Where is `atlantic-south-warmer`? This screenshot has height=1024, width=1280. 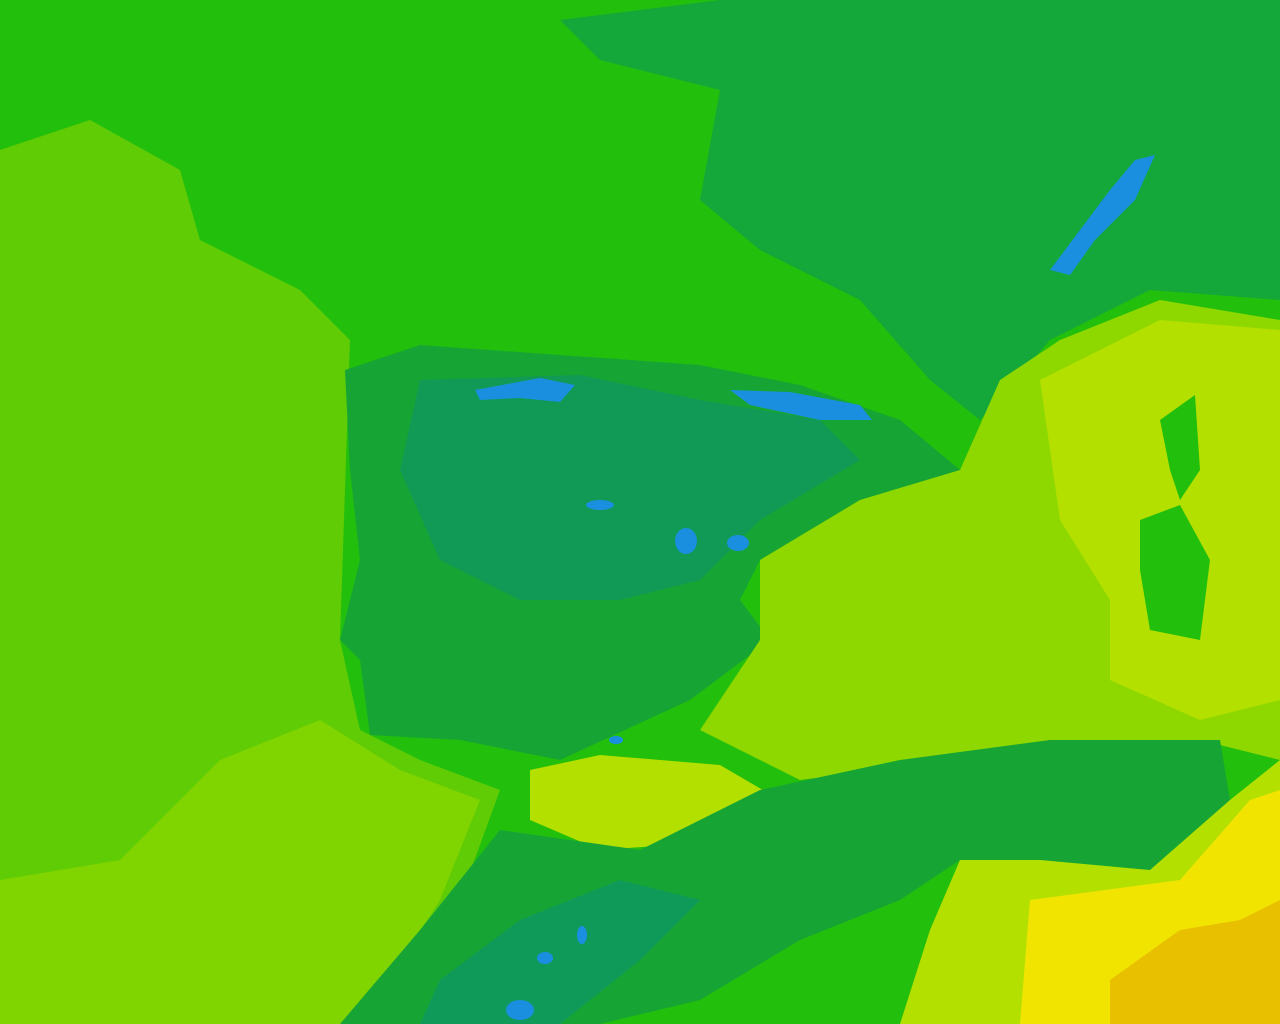
atlantic-south-warmer is located at coordinates (240, 872).